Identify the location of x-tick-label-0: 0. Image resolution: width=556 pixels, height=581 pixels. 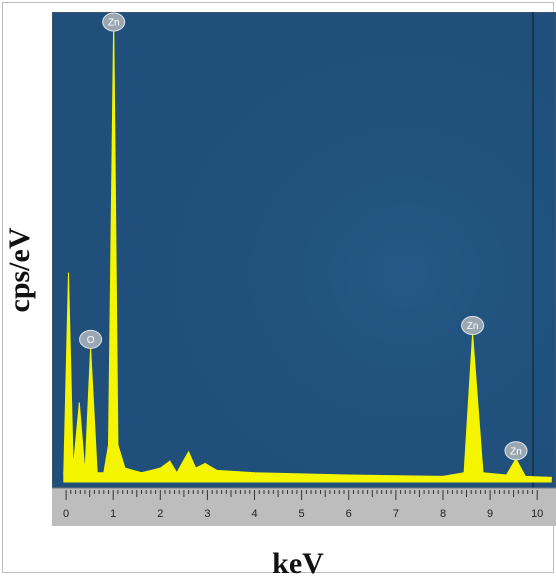
(66, 514).